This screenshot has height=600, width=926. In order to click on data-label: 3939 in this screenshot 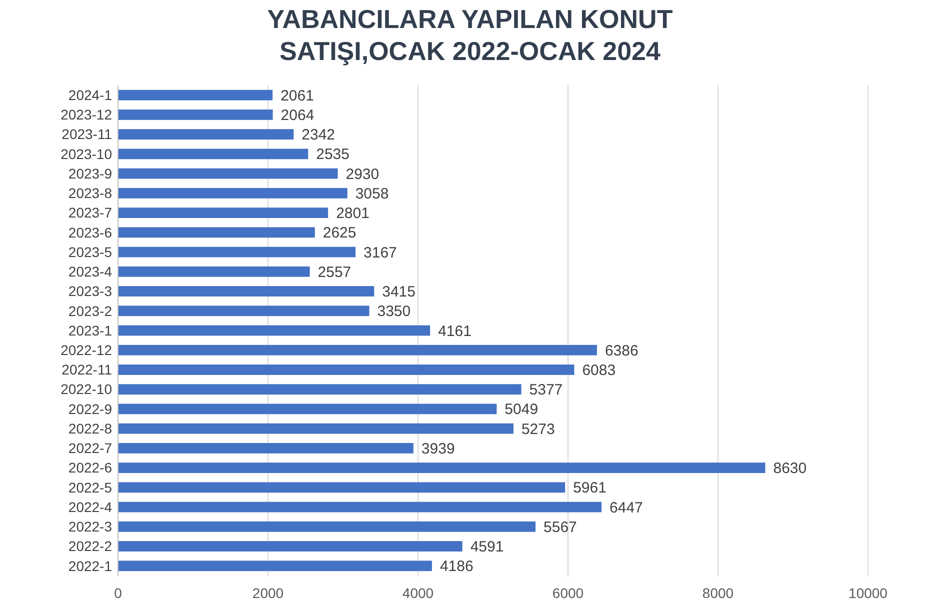, I will do `click(438, 449)`.